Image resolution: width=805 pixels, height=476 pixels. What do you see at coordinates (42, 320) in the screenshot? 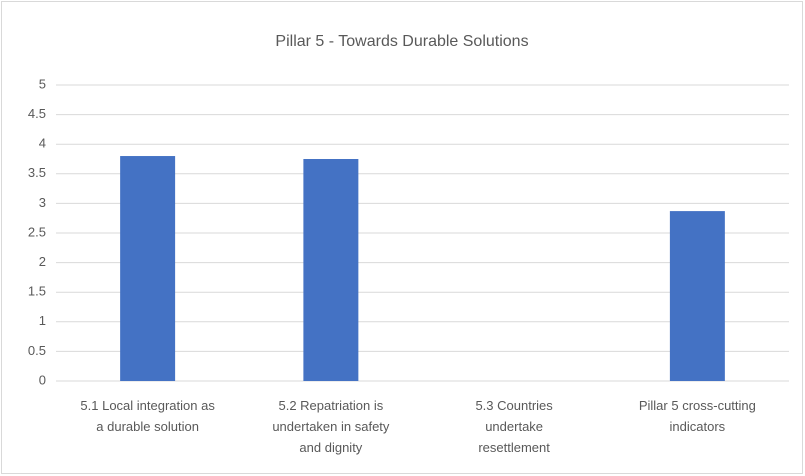
I see `y-tick-label: 1` at bounding box center [42, 320].